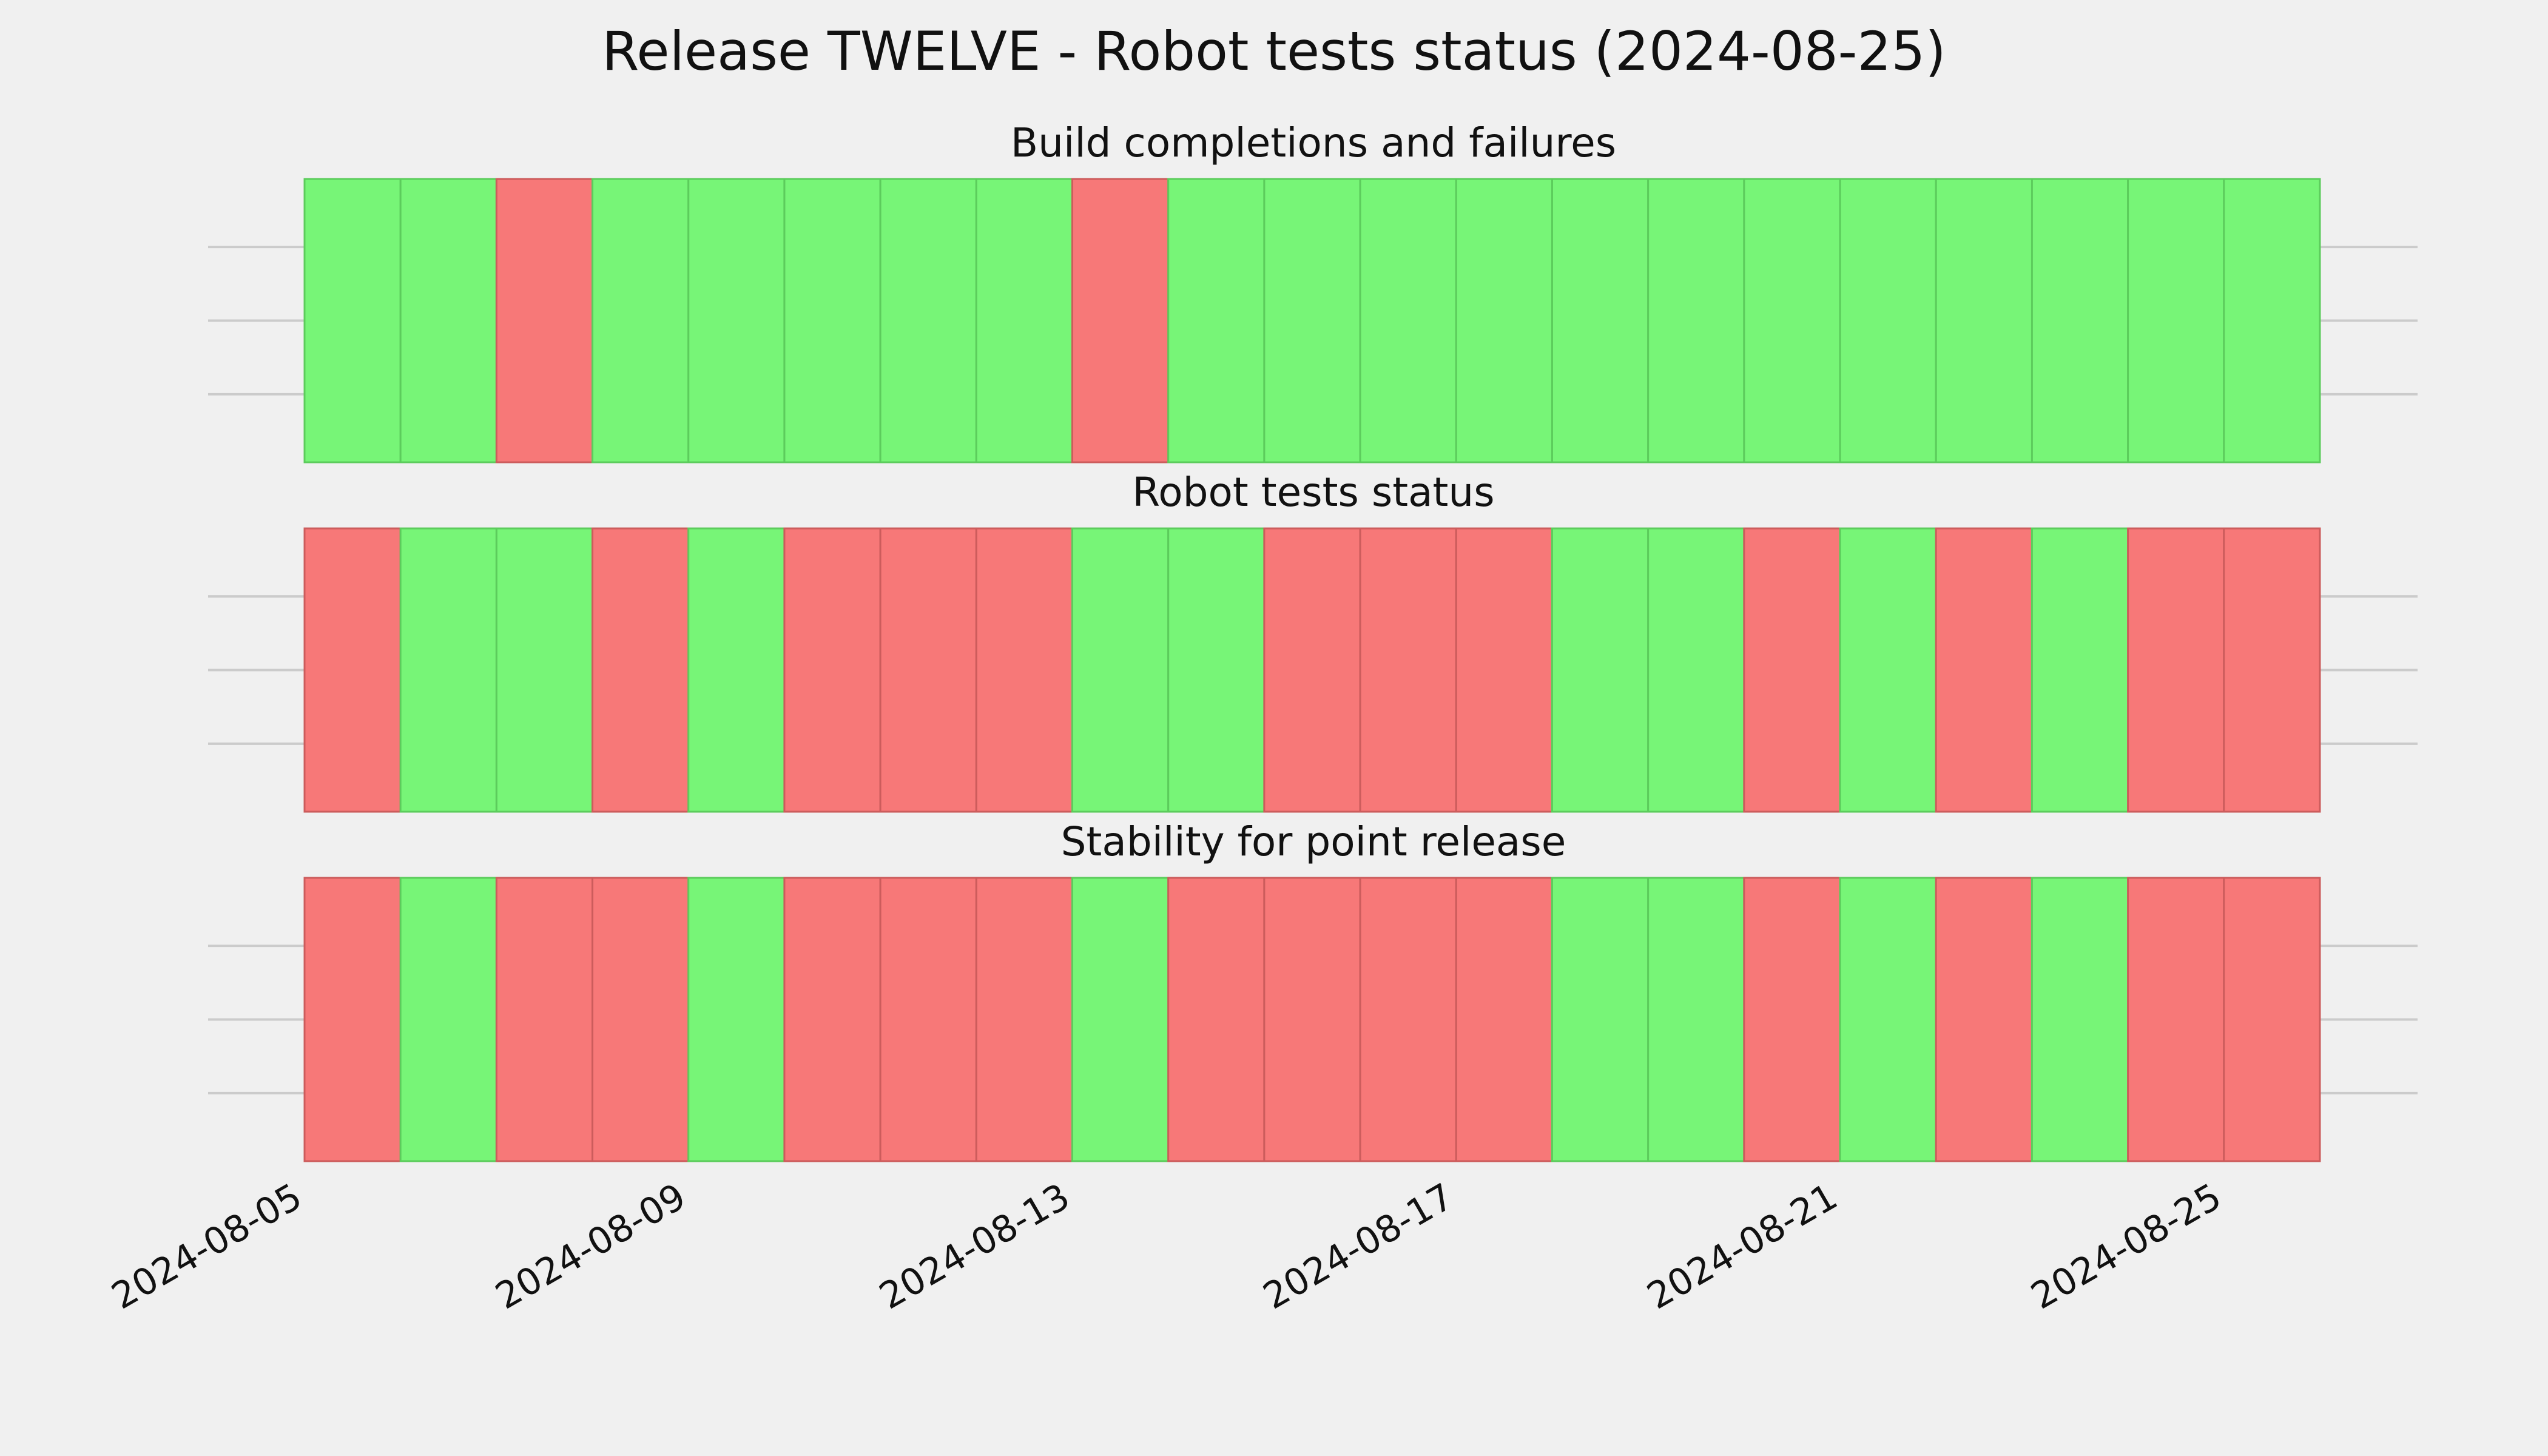  I want to click on x-tick-label-2024-08-17: 2024-08-17, so click(1358, 1246).